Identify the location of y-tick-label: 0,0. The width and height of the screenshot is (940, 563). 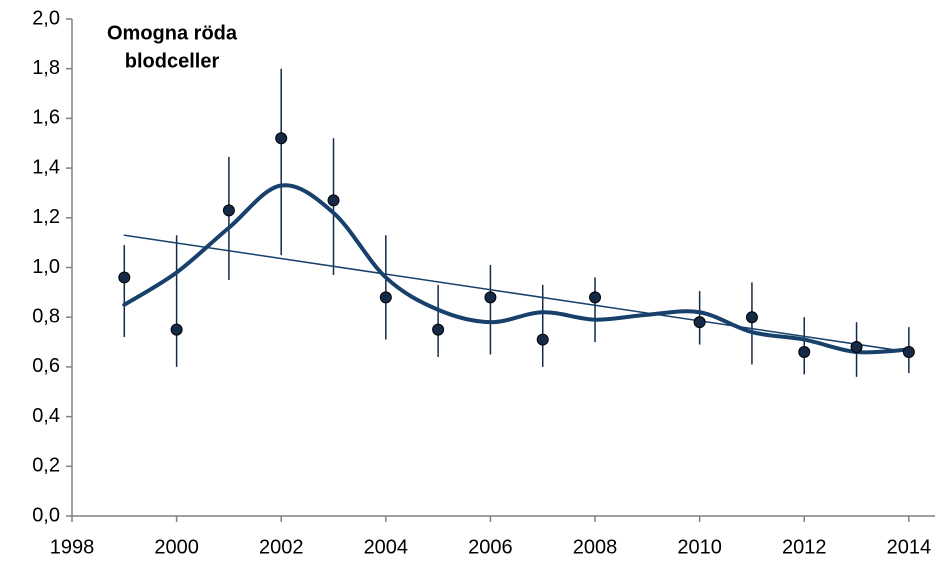
(46, 515).